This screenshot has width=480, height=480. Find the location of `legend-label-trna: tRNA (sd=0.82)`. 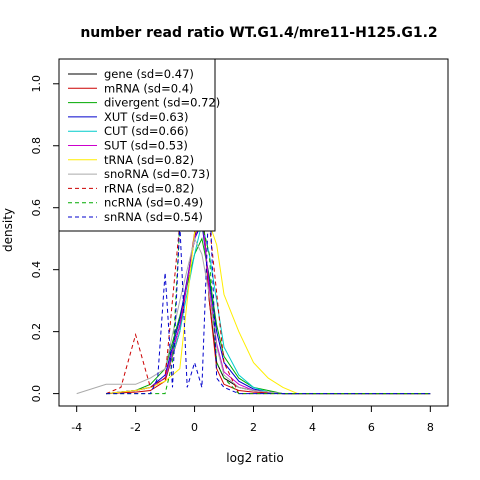

legend-label-trna: tRNA (sd=0.82) is located at coordinates (149, 160).